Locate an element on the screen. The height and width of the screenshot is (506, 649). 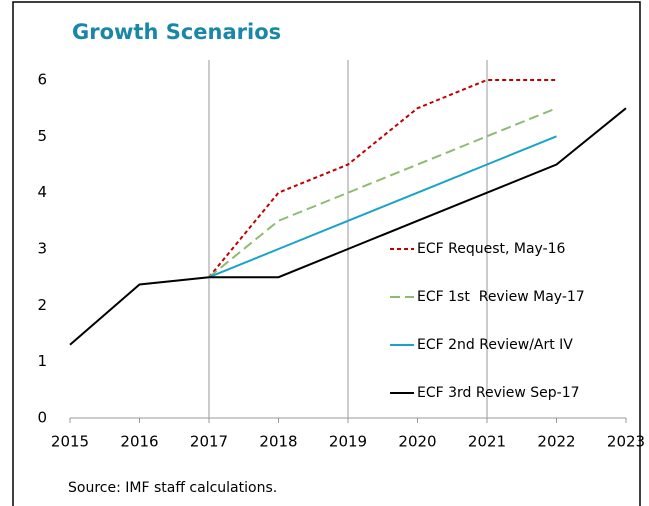
legend-label: ECF 1st Review May-17 is located at coordinates (501, 297).